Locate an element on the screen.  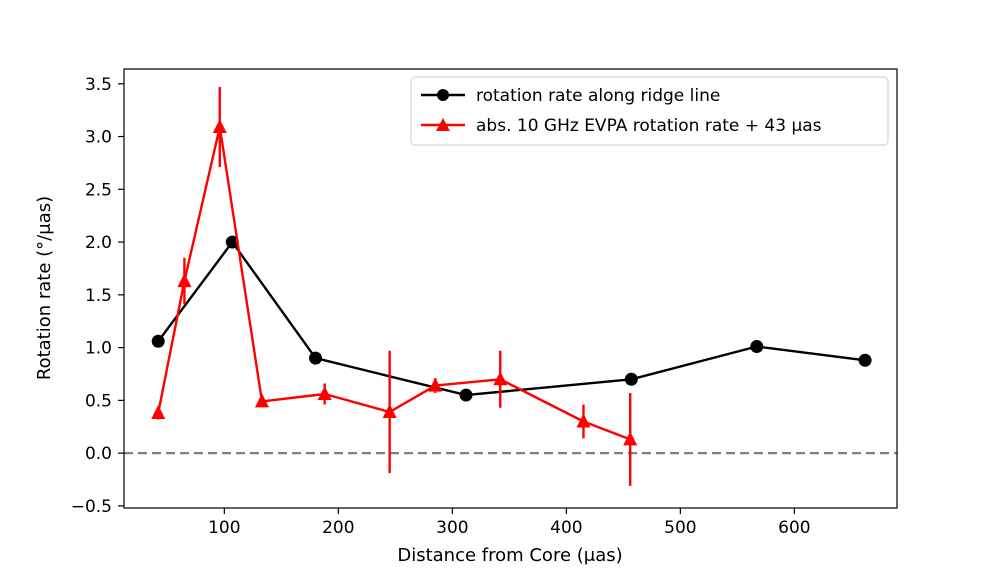
y-tick-label: 1.0 is located at coordinates (98, 349).